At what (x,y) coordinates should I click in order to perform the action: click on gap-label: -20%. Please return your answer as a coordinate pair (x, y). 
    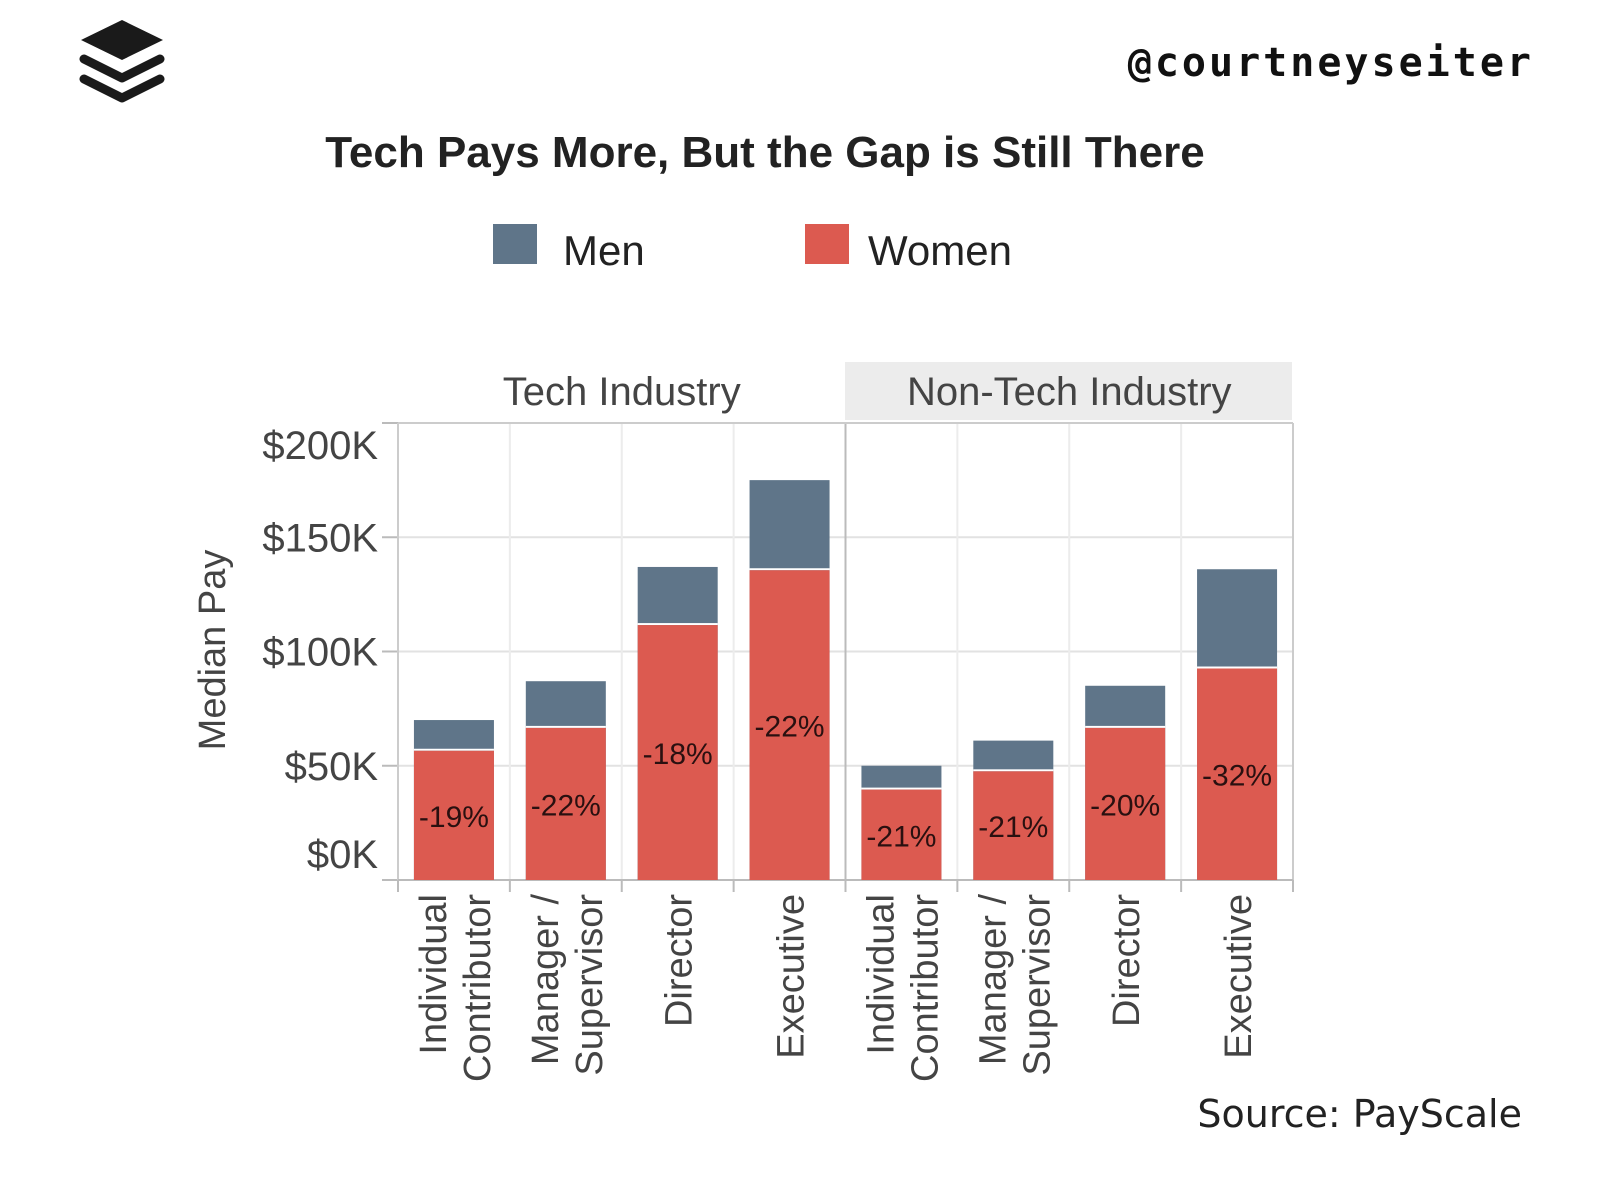
    Looking at the image, I should click on (1125, 805).